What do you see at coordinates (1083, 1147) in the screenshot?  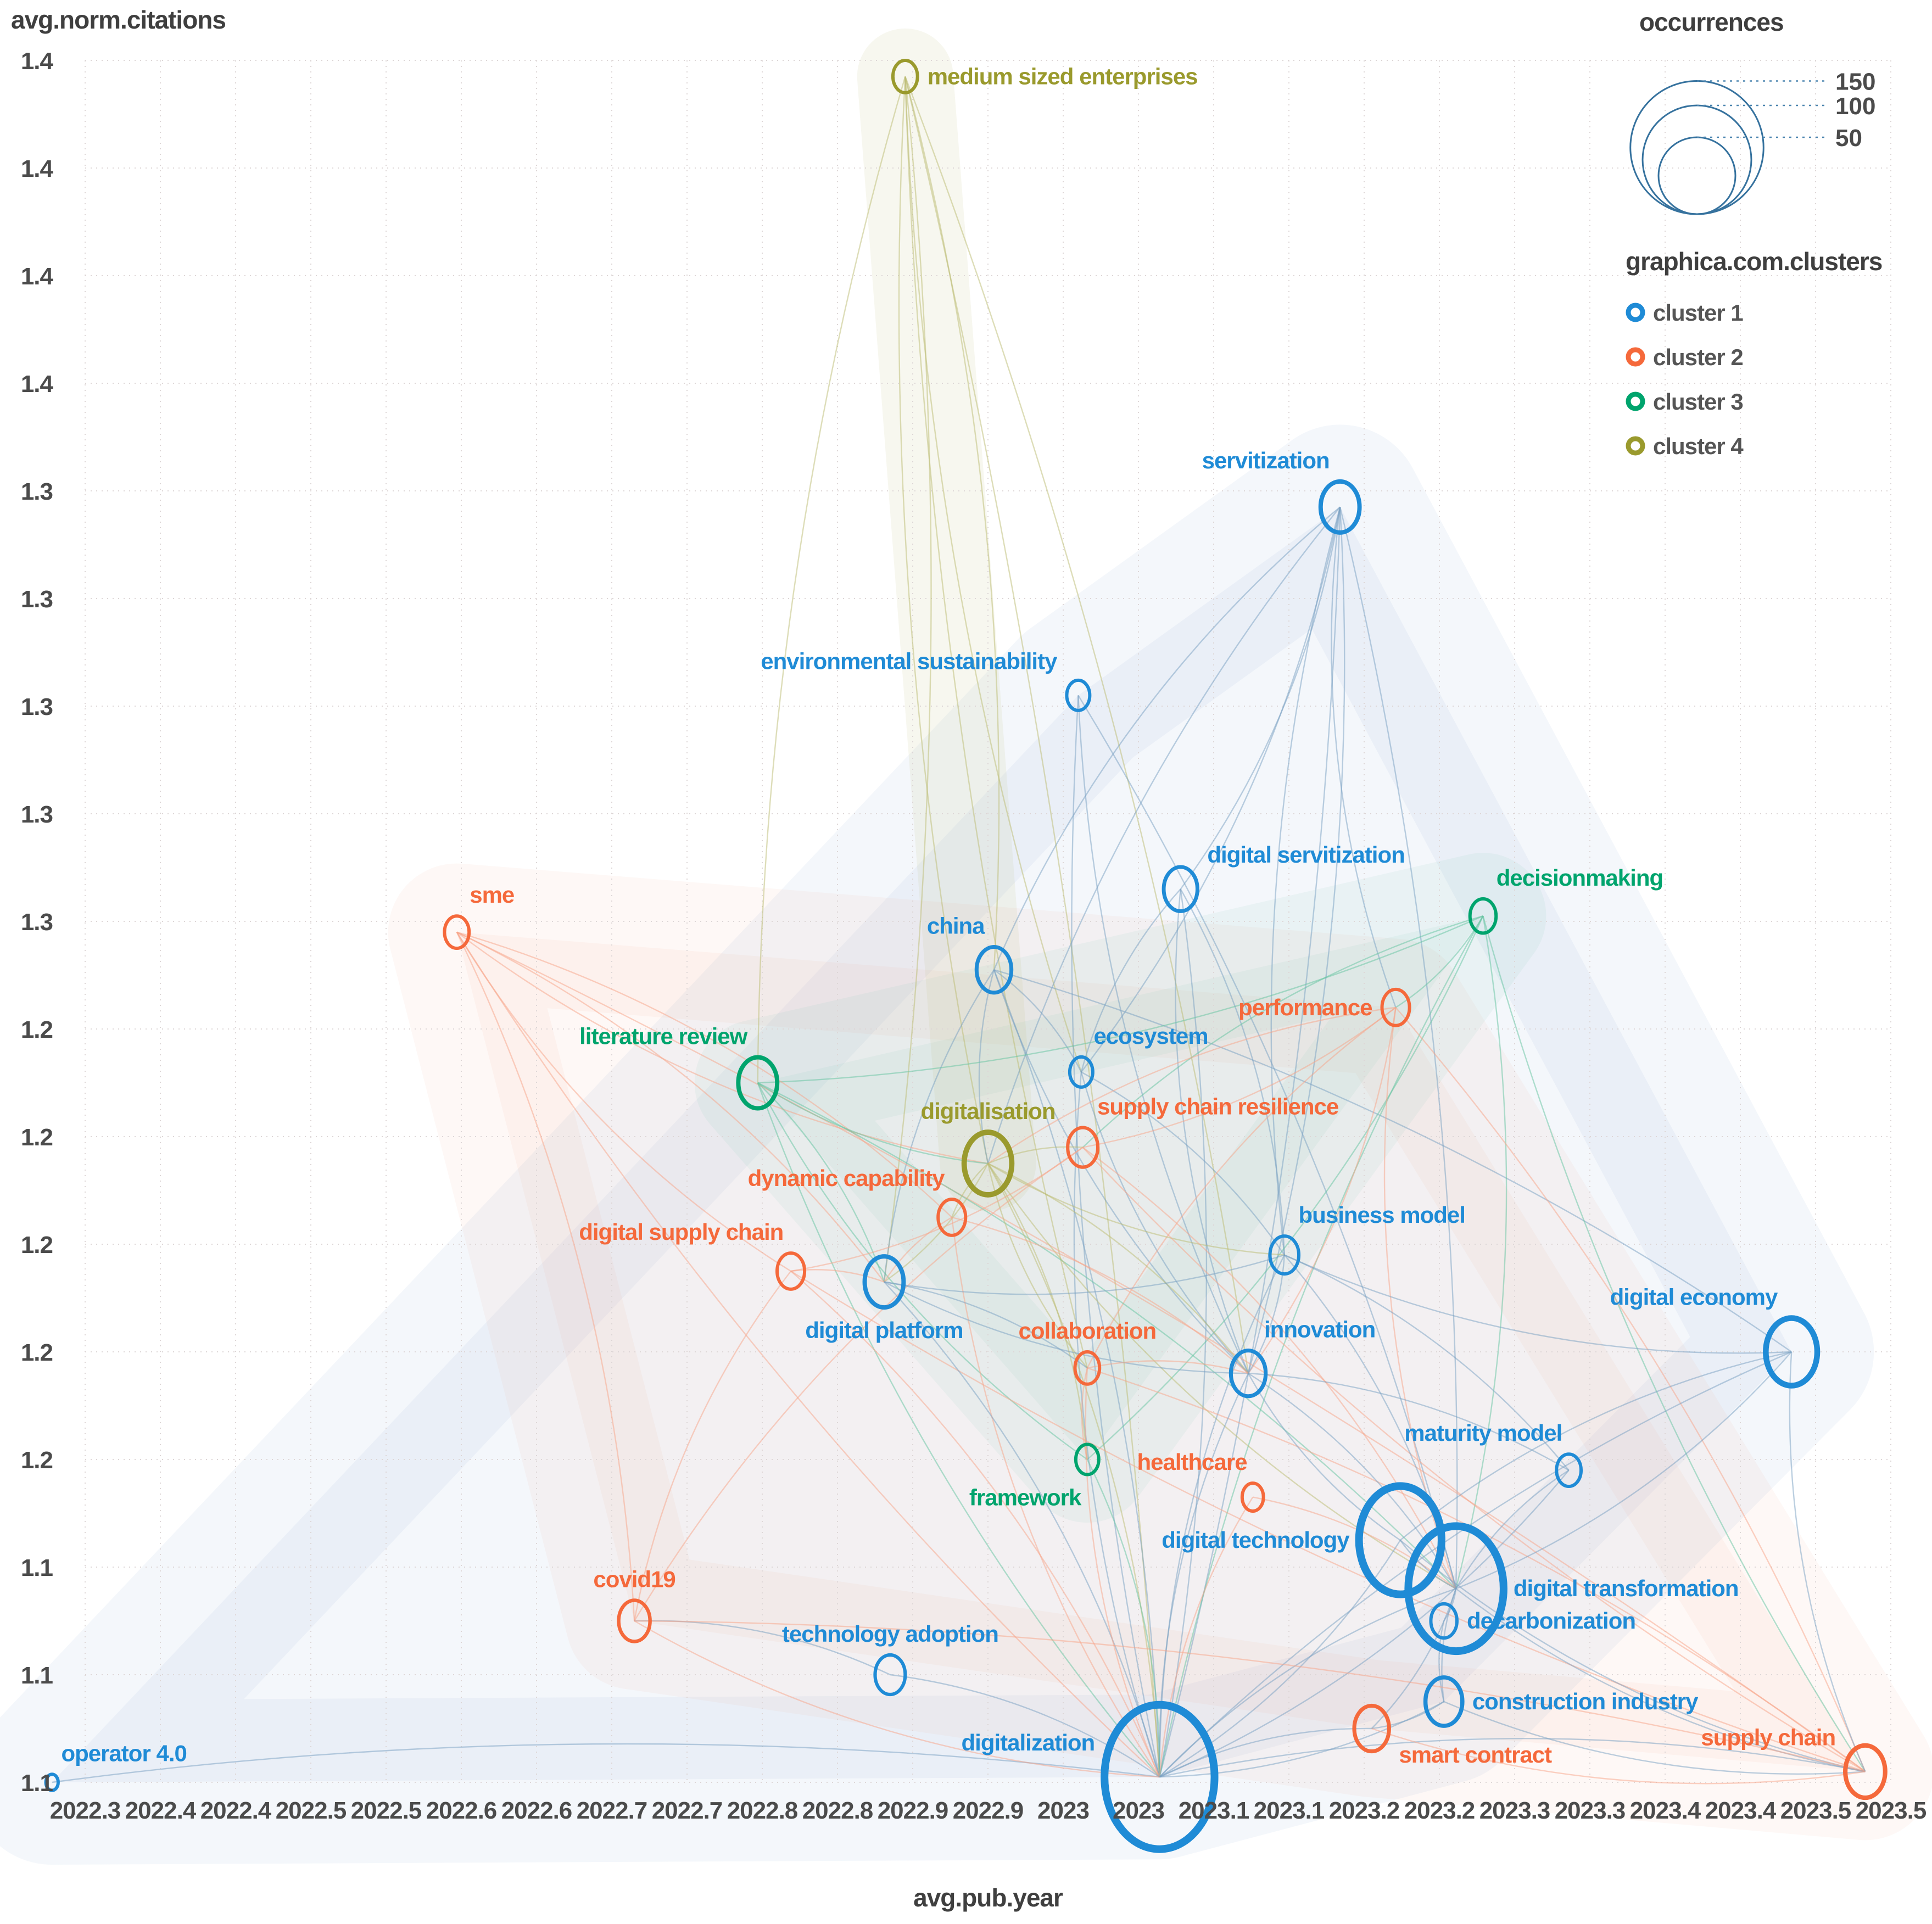 I see `bubble-scres` at bounding box center [1083, 1147].